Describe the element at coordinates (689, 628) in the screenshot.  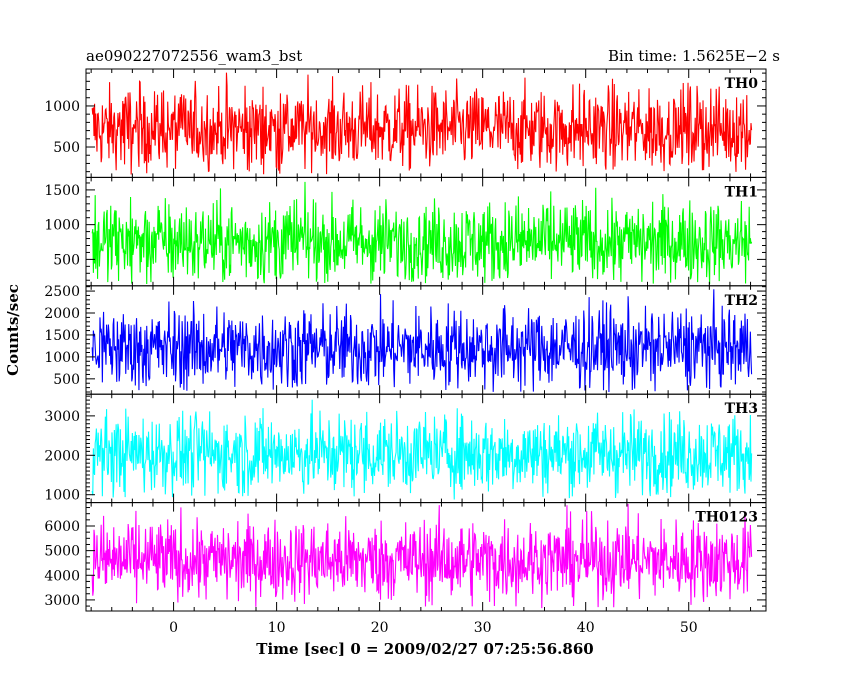
I see `x-tick-label: 50` at that location.